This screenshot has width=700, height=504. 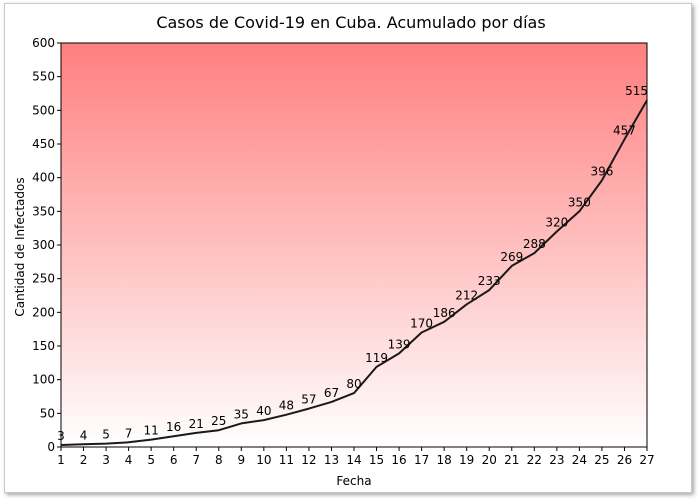 What do you see at coordinates (20, 246) in the screenshot?
I see `y-axis-title: Cantidad de Infectados` at bounding box center [20, 246].